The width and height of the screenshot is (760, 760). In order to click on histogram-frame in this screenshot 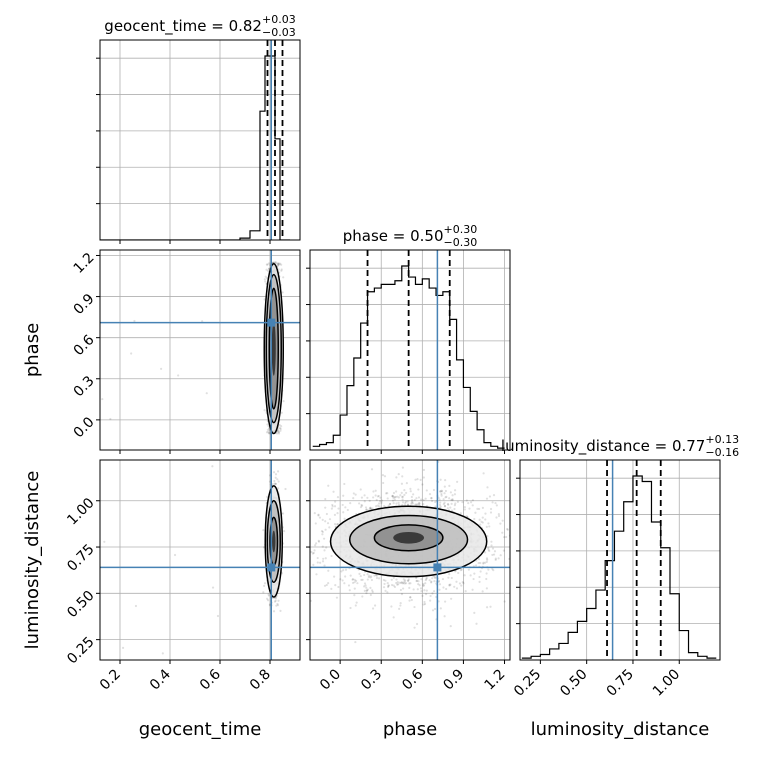, I will do `click(200, 140)`.